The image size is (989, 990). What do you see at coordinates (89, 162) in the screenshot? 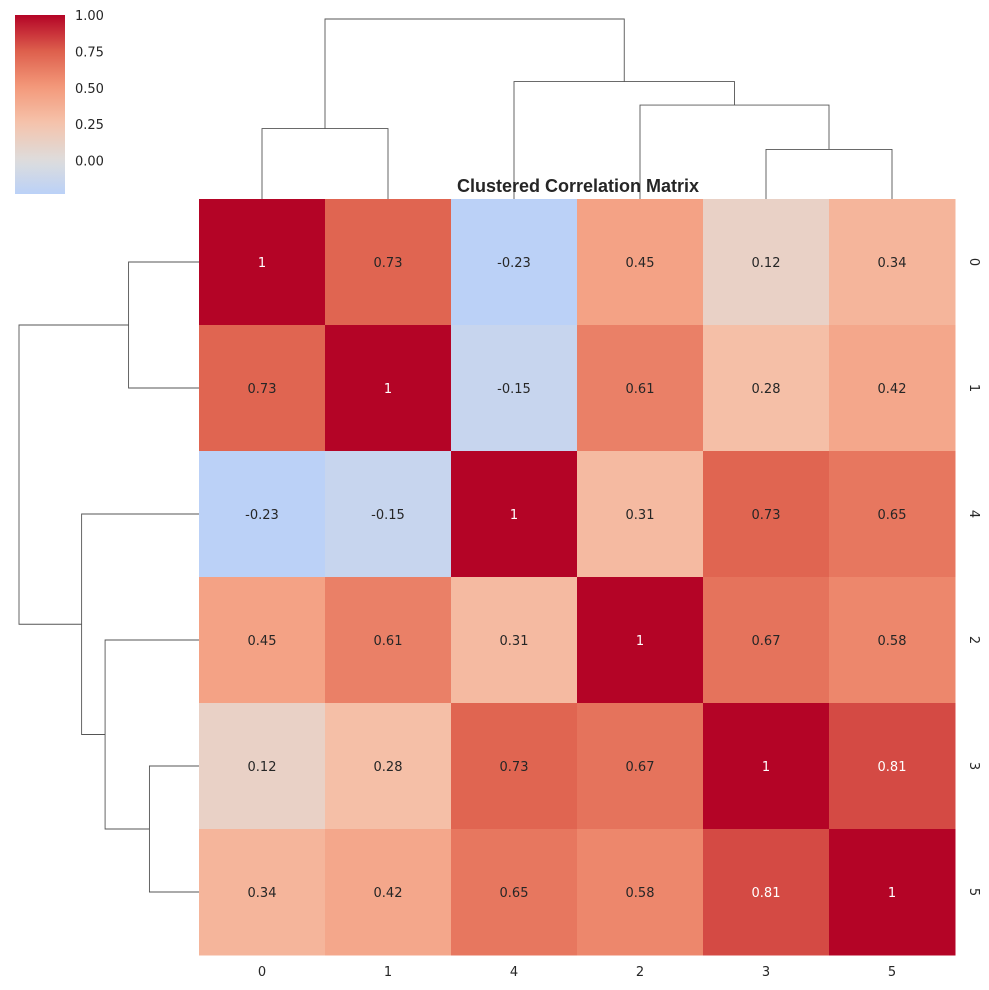
I see `colorbar-tick-label: 0.00` at bounding box center [89, 162].